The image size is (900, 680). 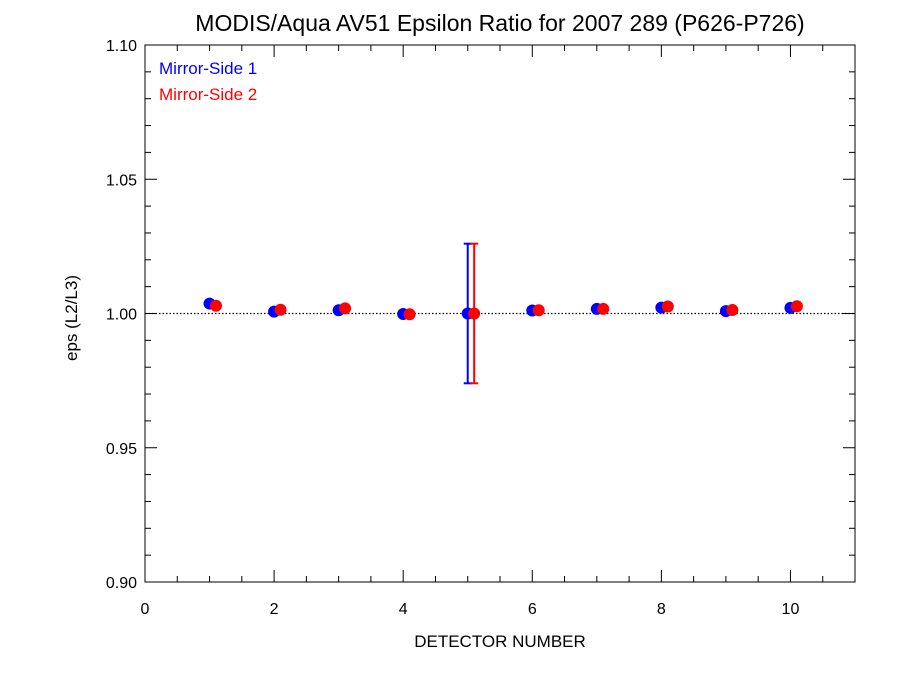 I want to click on legend-entry-ms1: Mirror-Side 1, so click(x=208, y=68).